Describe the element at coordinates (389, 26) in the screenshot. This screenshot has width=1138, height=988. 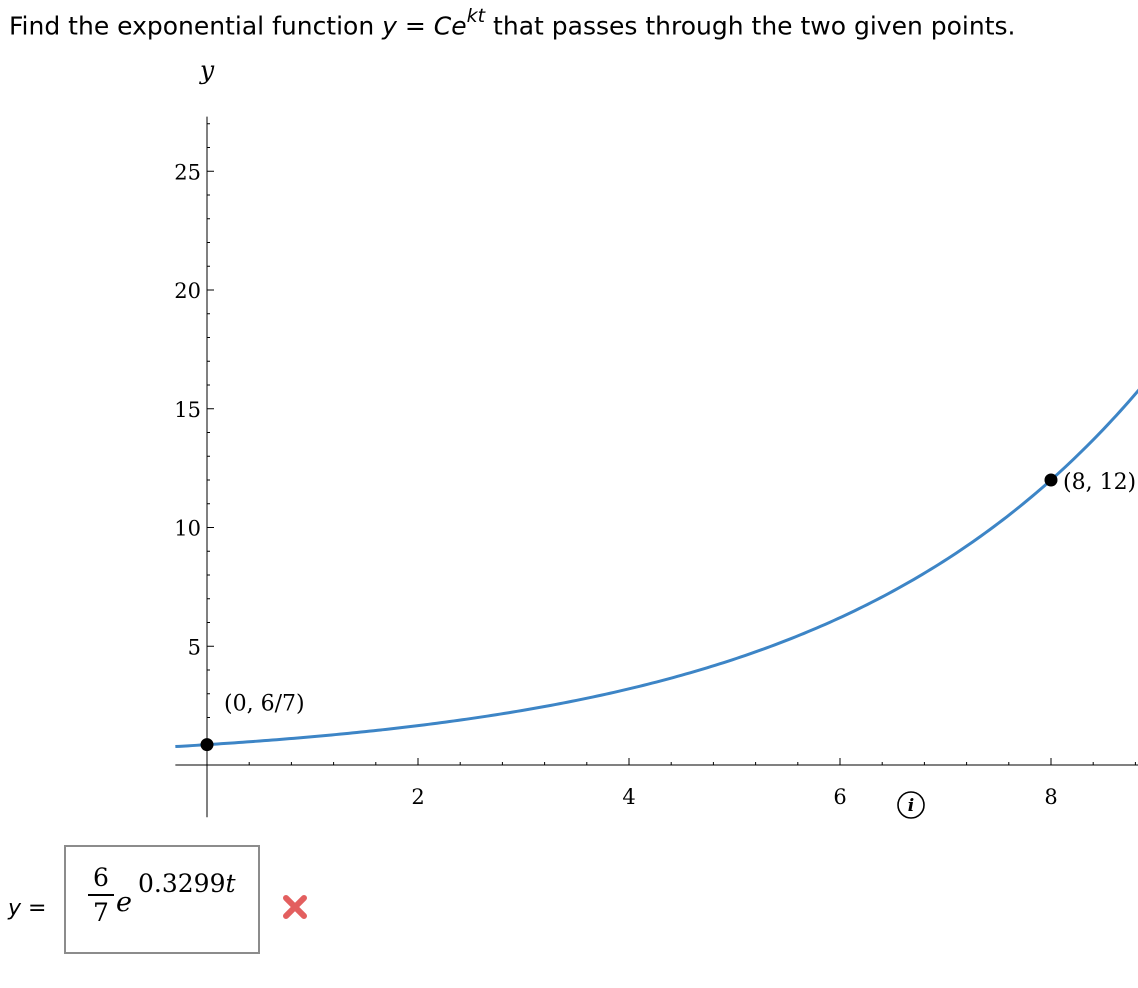
I see `problem-y-variable: y` at that location.